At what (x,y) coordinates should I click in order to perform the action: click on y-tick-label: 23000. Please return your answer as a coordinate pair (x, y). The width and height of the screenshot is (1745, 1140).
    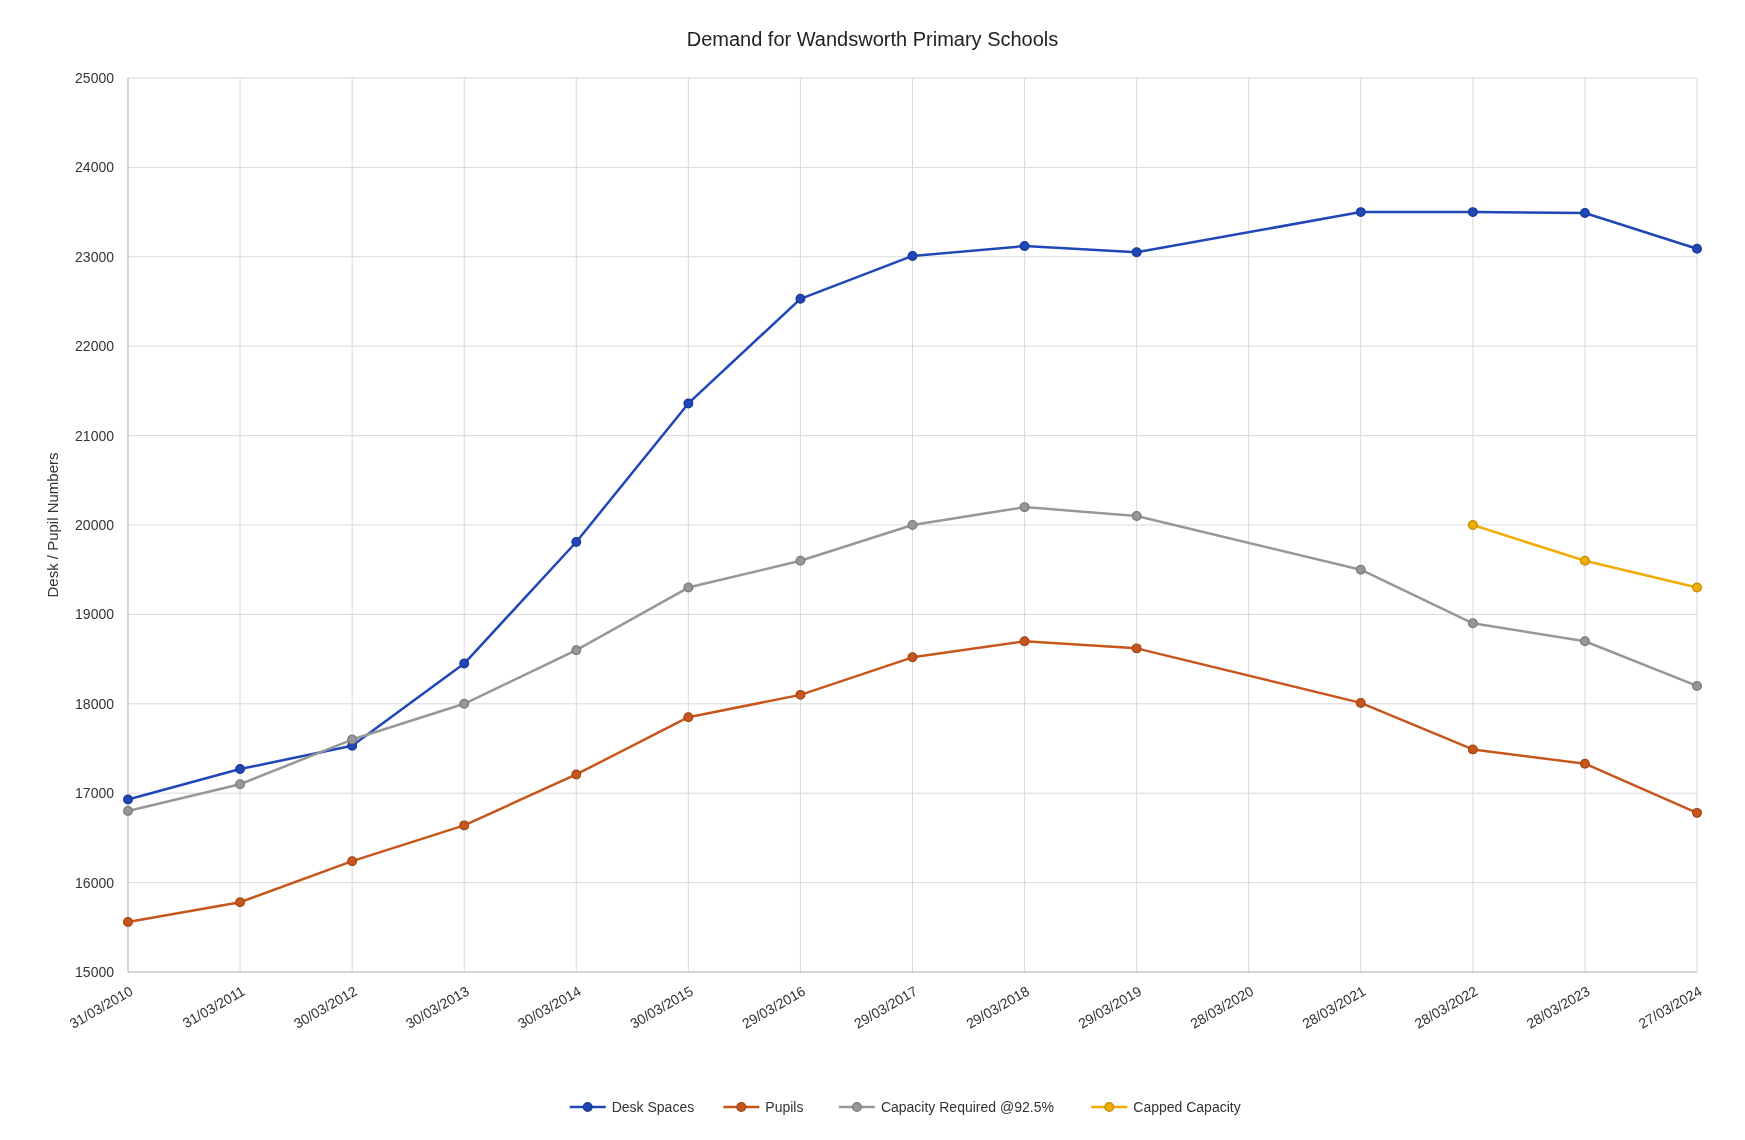
    Looking at the image, I should click on (95, 256).